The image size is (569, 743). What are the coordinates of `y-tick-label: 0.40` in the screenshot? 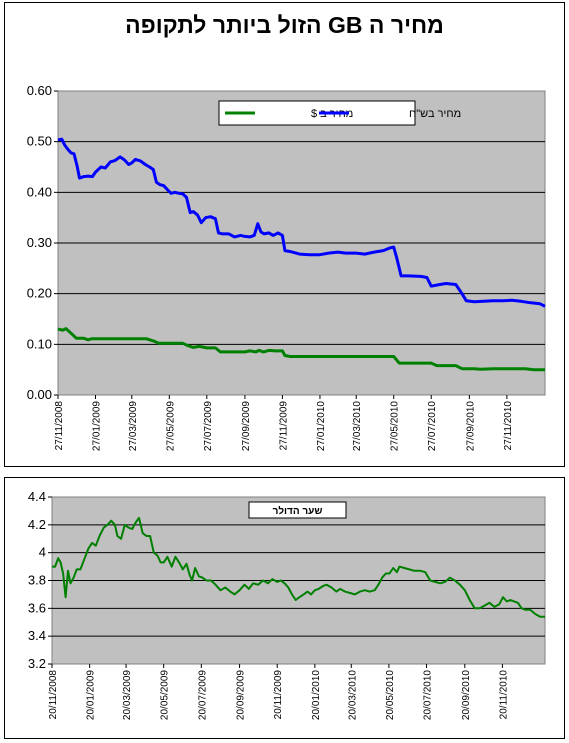 It's located at (39, 191).